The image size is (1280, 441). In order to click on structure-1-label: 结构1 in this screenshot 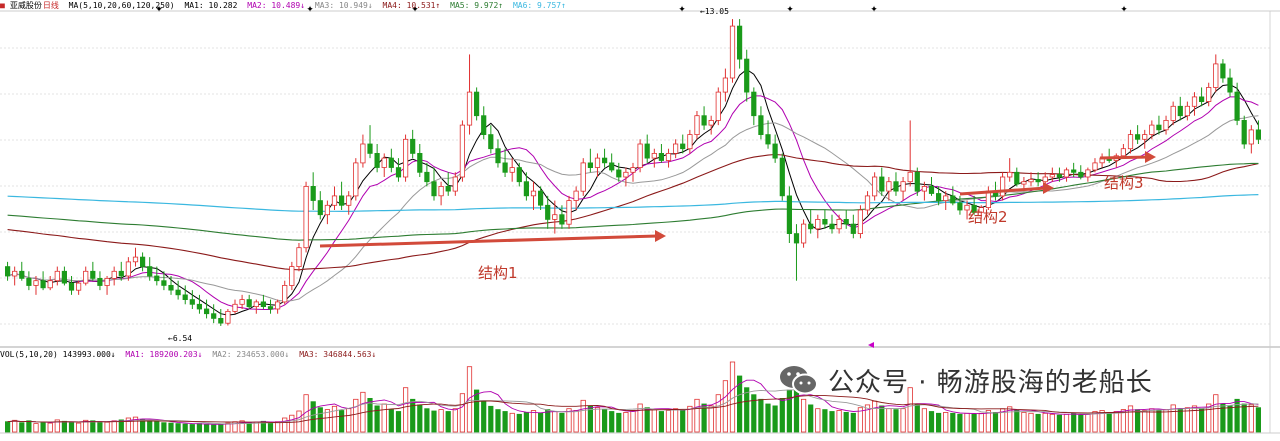, I will do `click(498, 273)`.